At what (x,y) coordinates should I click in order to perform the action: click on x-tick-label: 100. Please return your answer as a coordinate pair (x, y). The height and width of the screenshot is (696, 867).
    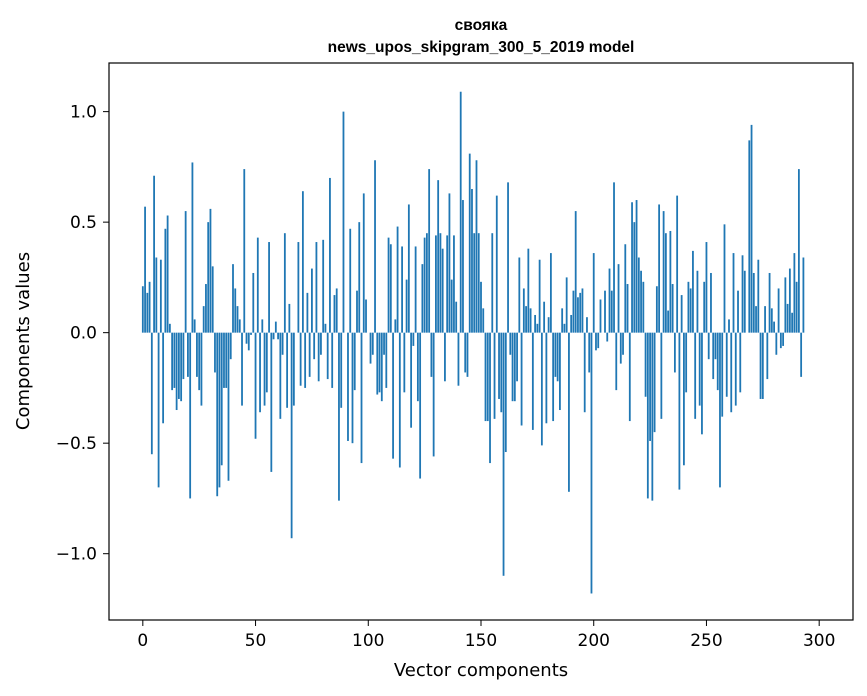
    Looking at the image, I should click on (368, 641).